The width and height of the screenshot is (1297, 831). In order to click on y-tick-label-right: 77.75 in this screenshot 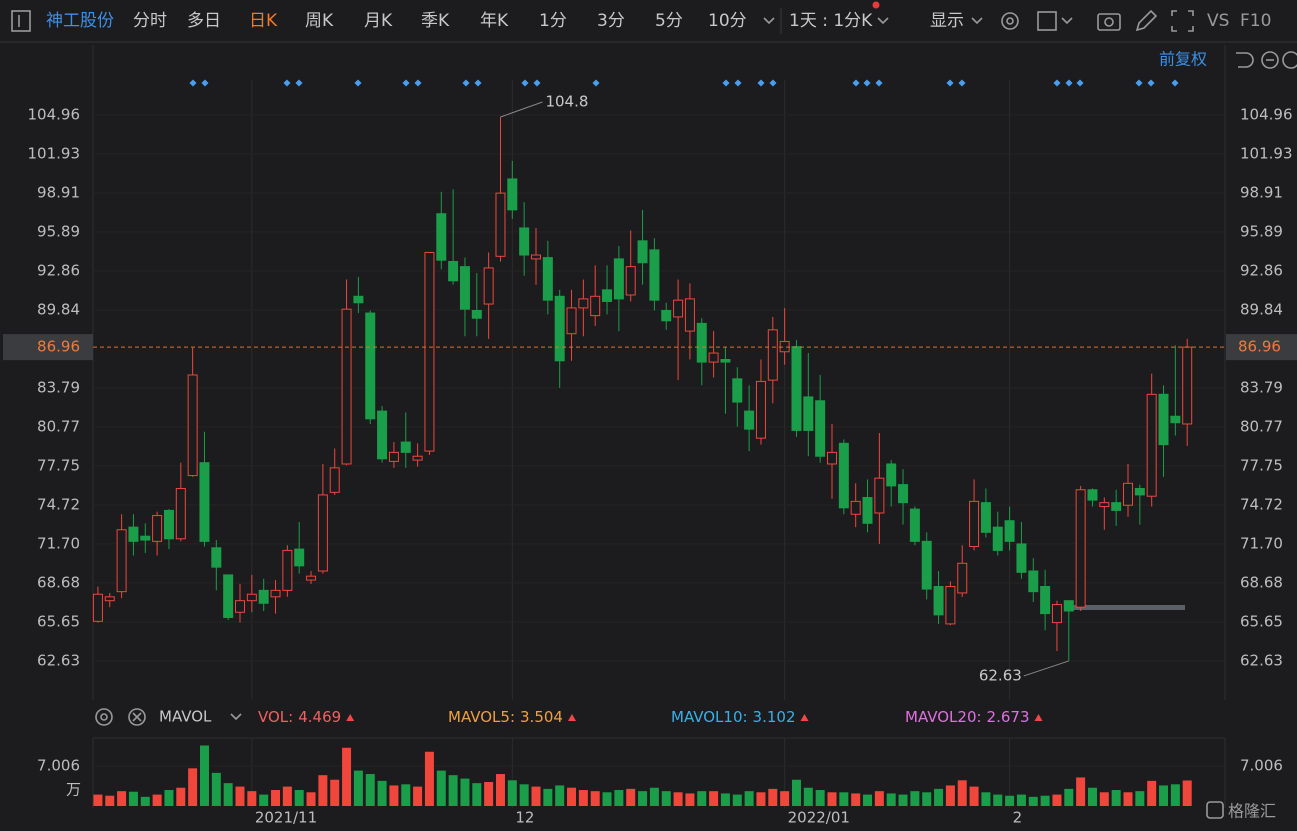, I will do `click(1261, 465)`.